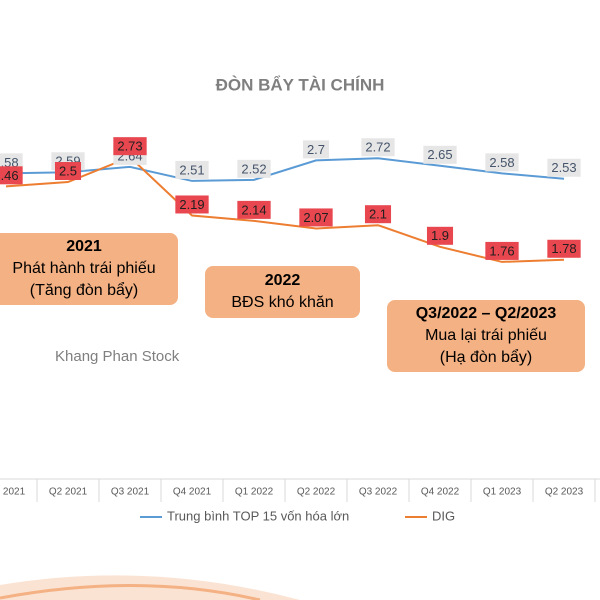  I want to click on data-label: 2.65, so click(440, 154).